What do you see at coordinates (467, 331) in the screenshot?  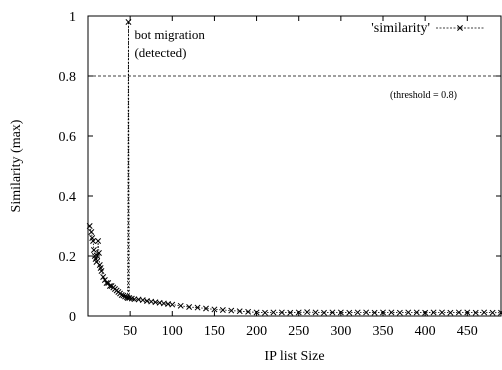 I see `x-tick-label: 450` at bounding box center [467, 331].